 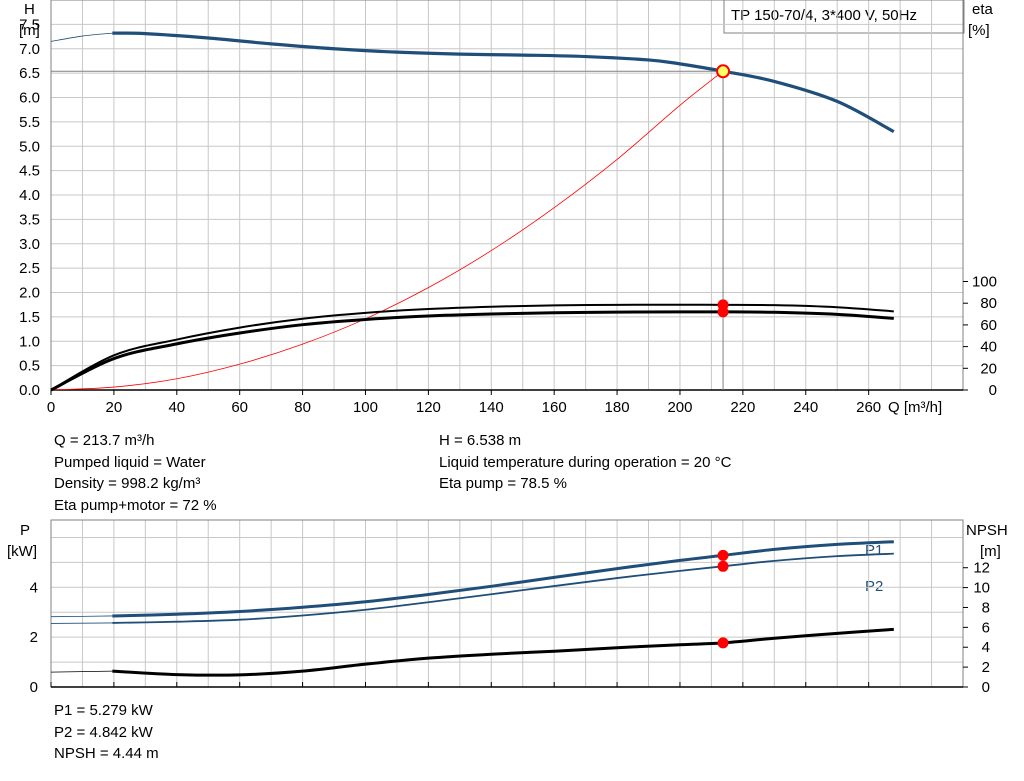 I want to click on head-tick-label: 3.0, so click(x=29, y=244).